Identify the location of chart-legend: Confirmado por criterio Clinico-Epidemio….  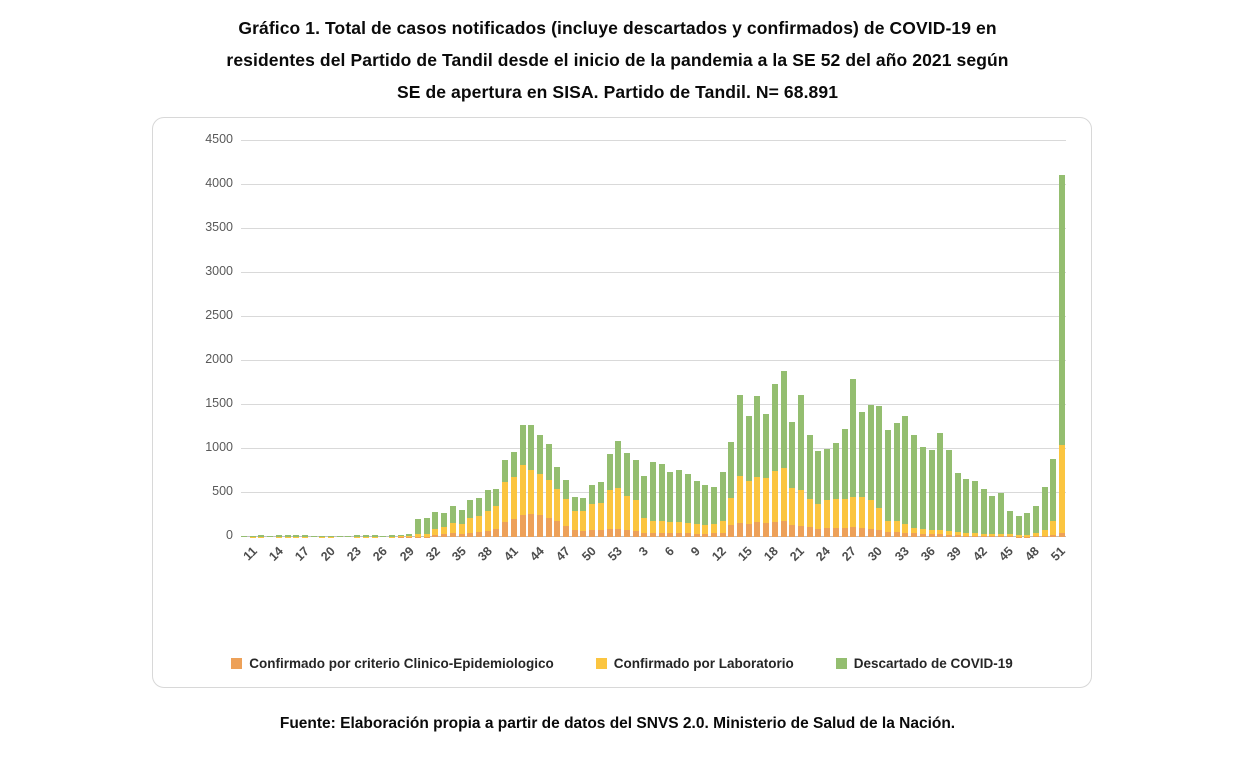
(622, 663).